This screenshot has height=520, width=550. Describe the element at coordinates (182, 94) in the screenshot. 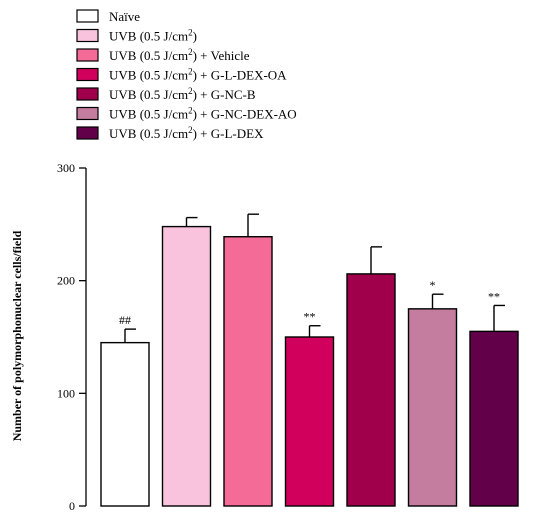

I see `legend-label: UVB (0.5 J/cm2) + G-NC-B` at that location.